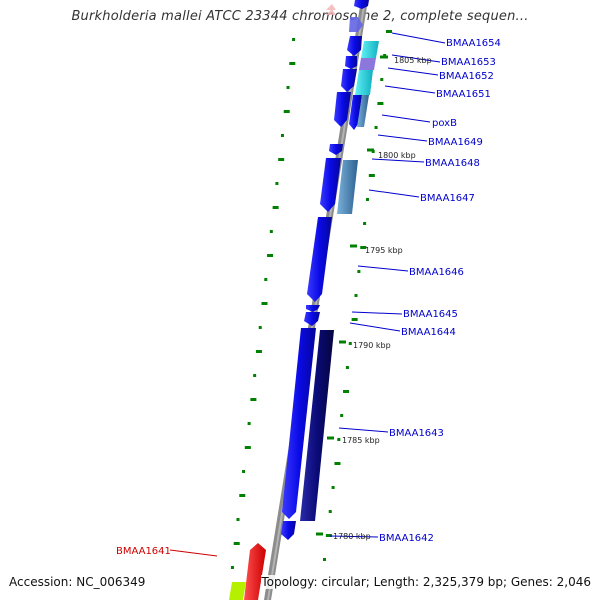 This screenshot has width=600, height=600. I want to click on gene-arrow-bmaa1641, so click(255, 571).